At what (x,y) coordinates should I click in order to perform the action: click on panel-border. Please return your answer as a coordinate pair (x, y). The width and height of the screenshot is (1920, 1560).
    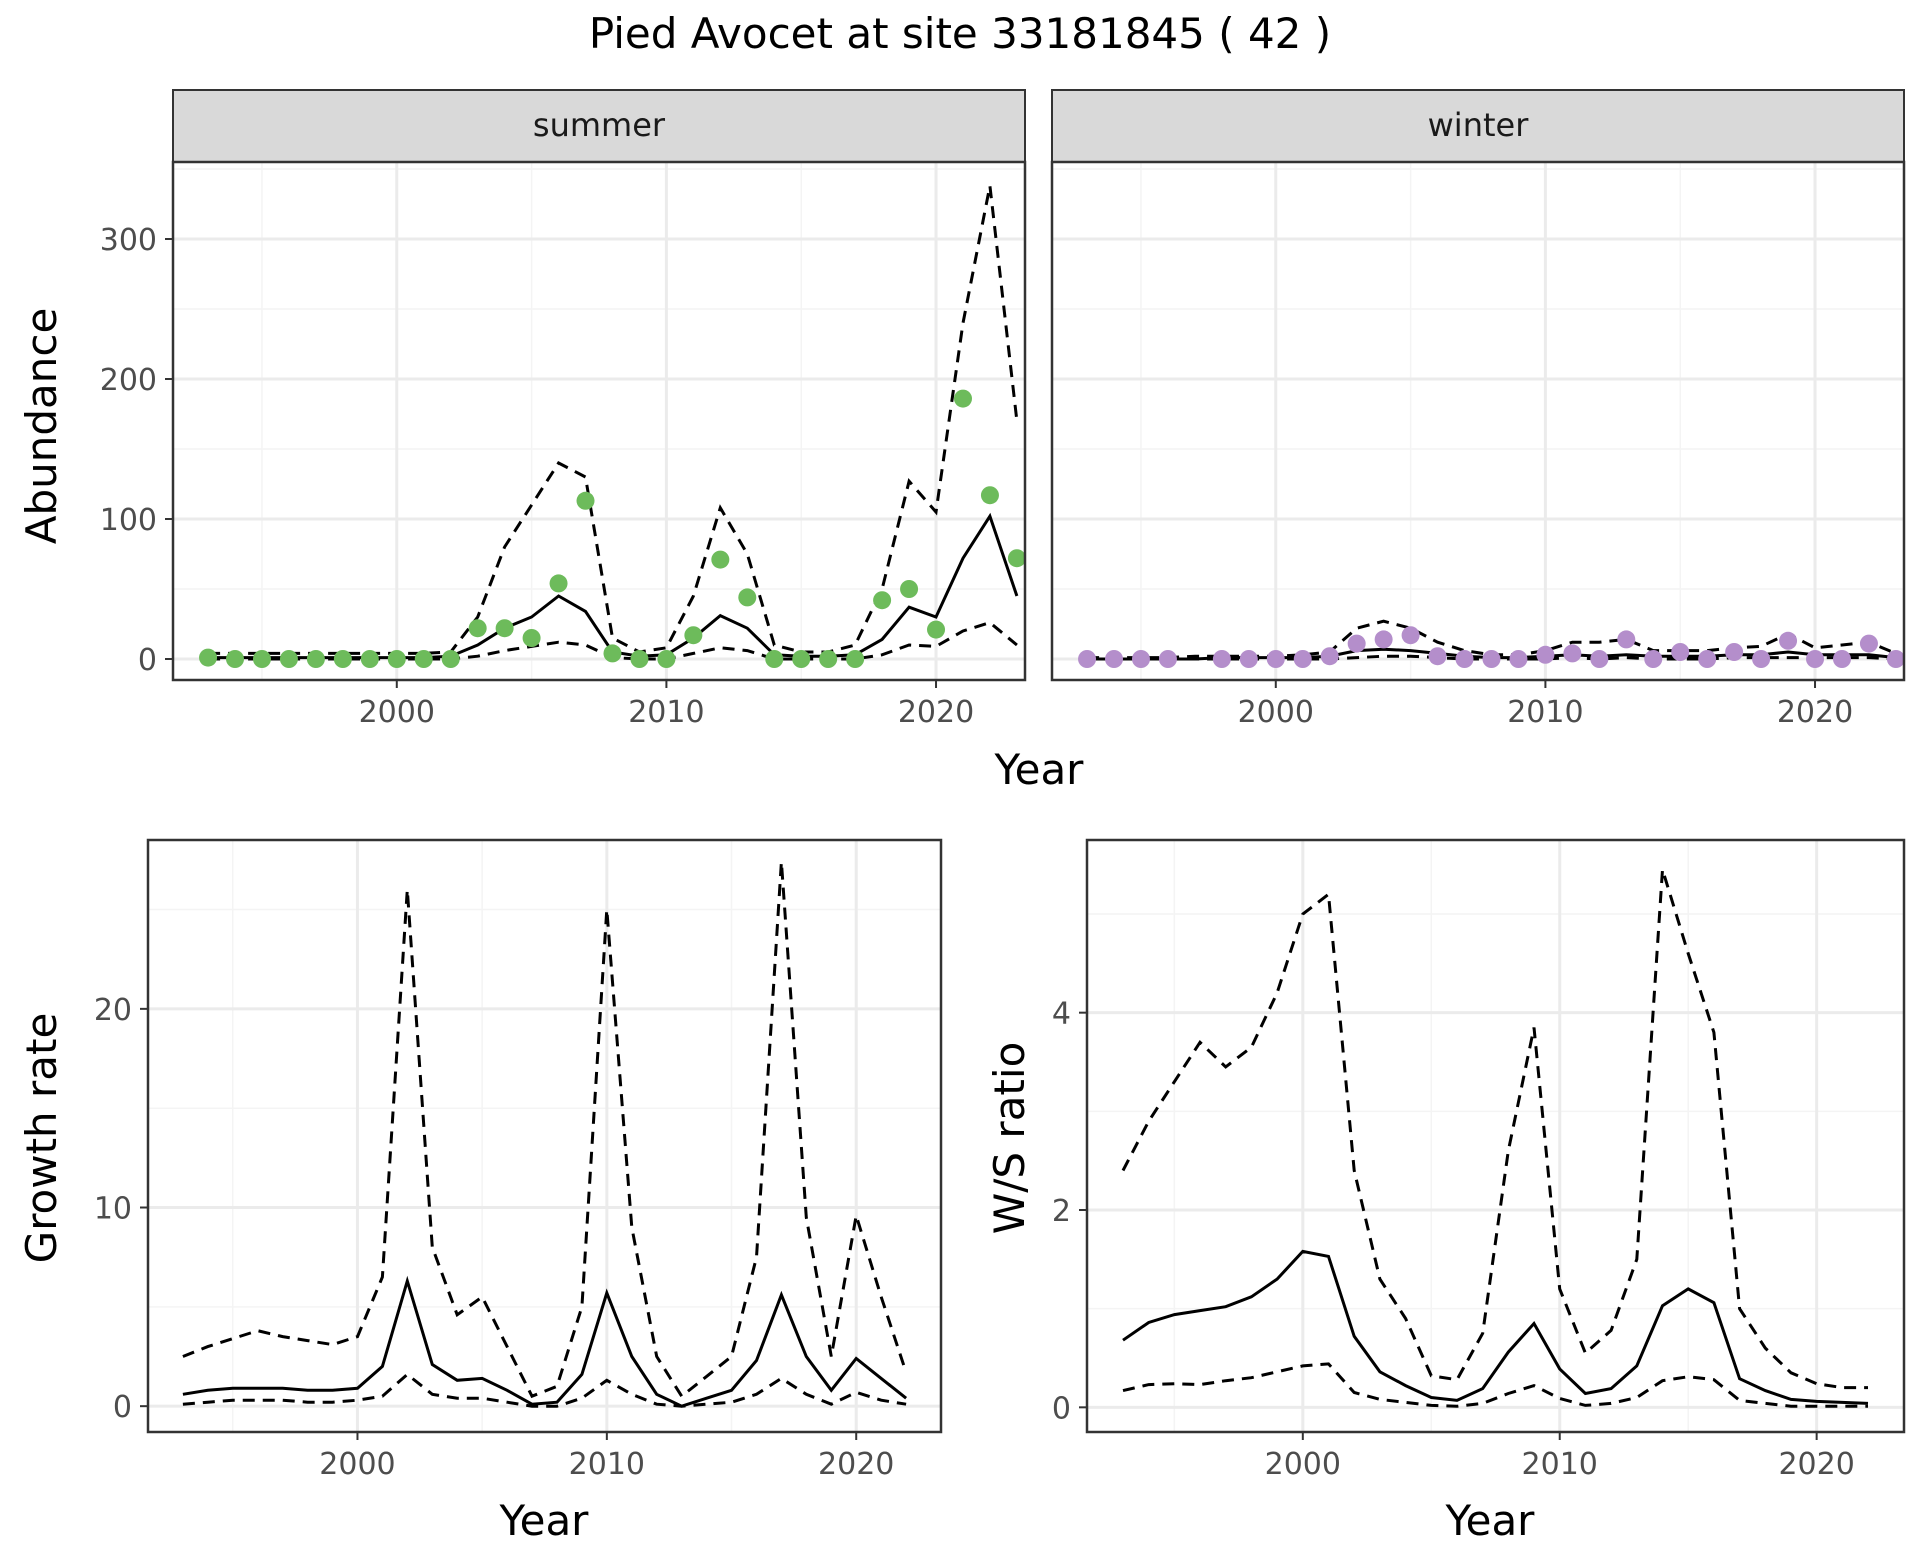
    Looking at the image, I should click on (599, 421).